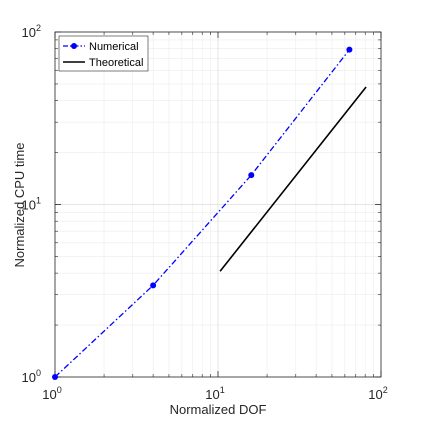  What do you see at coordinates (114, 47) in the screenshot?
I see `legend-numerical-label: Numerical` at bounding box center [114, 47].